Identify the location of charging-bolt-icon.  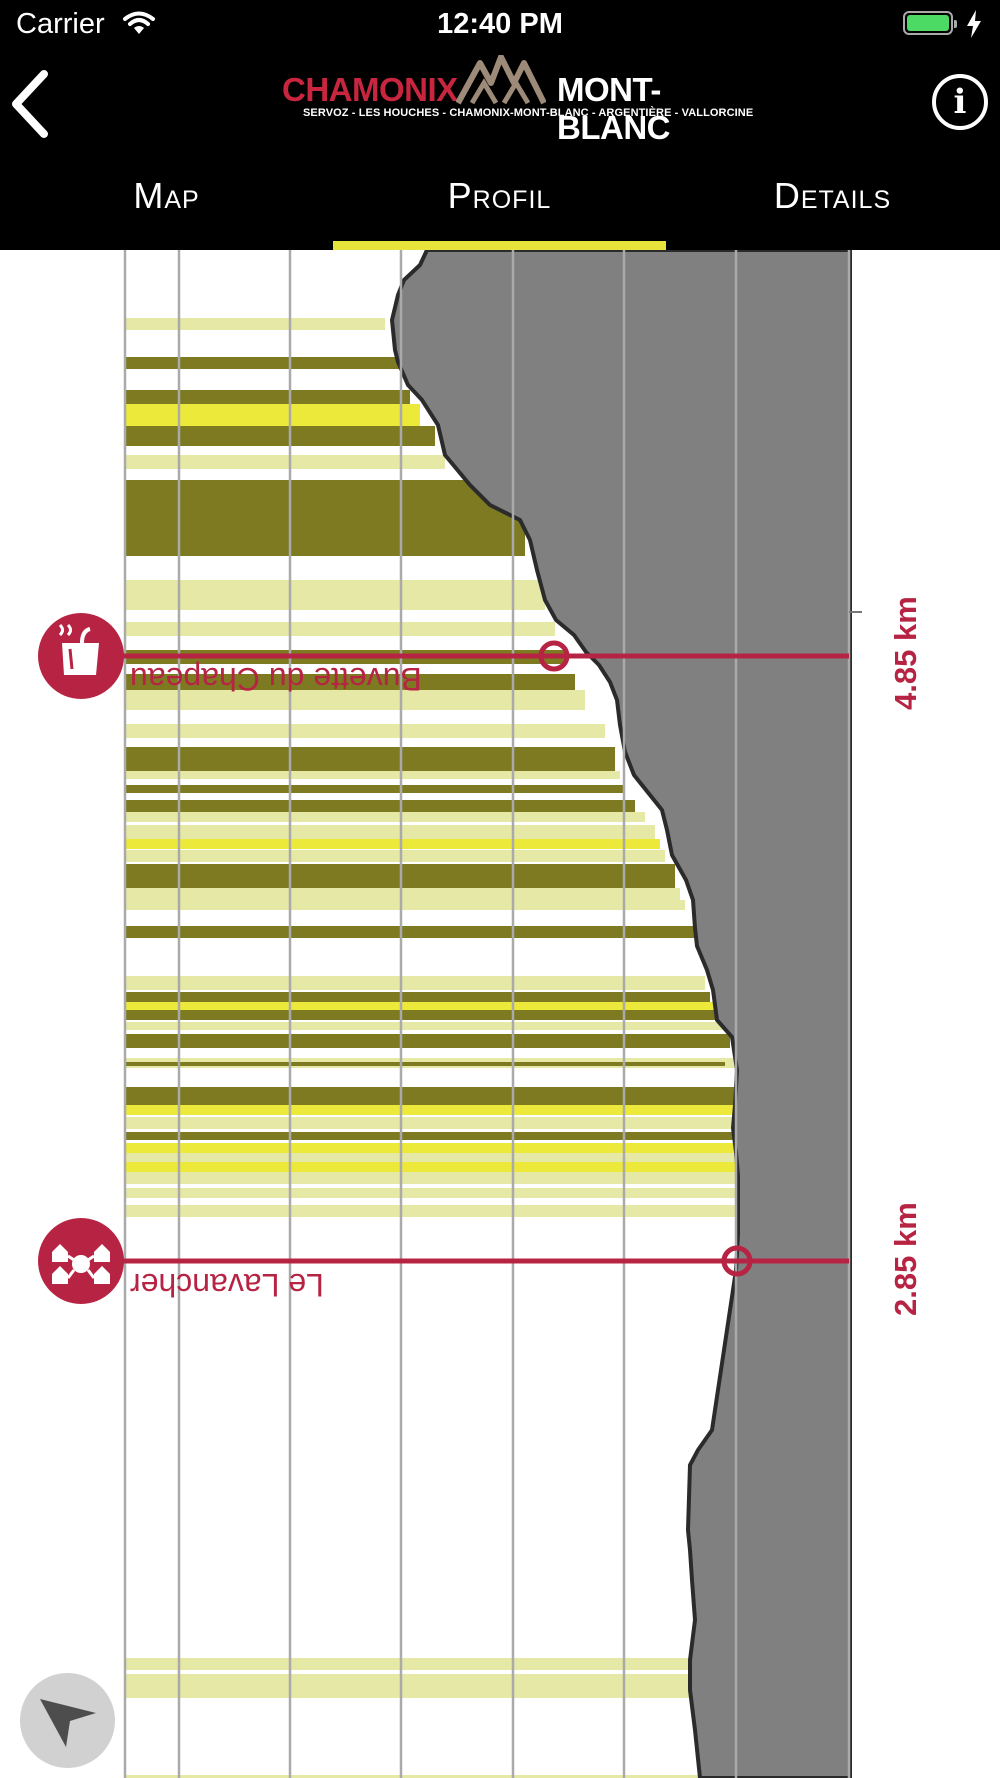
(974, 24).